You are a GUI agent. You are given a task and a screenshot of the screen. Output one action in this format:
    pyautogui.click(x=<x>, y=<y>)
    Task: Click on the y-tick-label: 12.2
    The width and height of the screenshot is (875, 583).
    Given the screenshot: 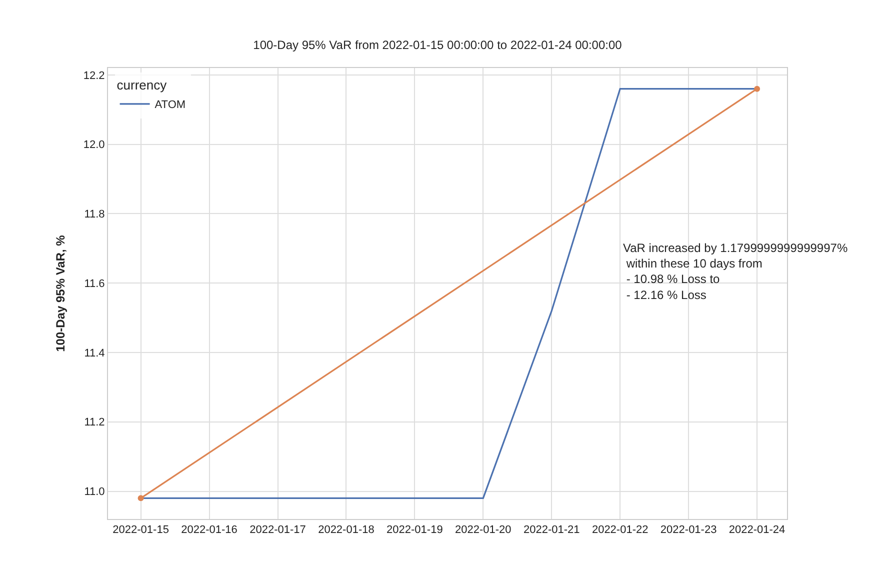 What is the action you would take?
    pyautogui.click(x=94, y=76)
    